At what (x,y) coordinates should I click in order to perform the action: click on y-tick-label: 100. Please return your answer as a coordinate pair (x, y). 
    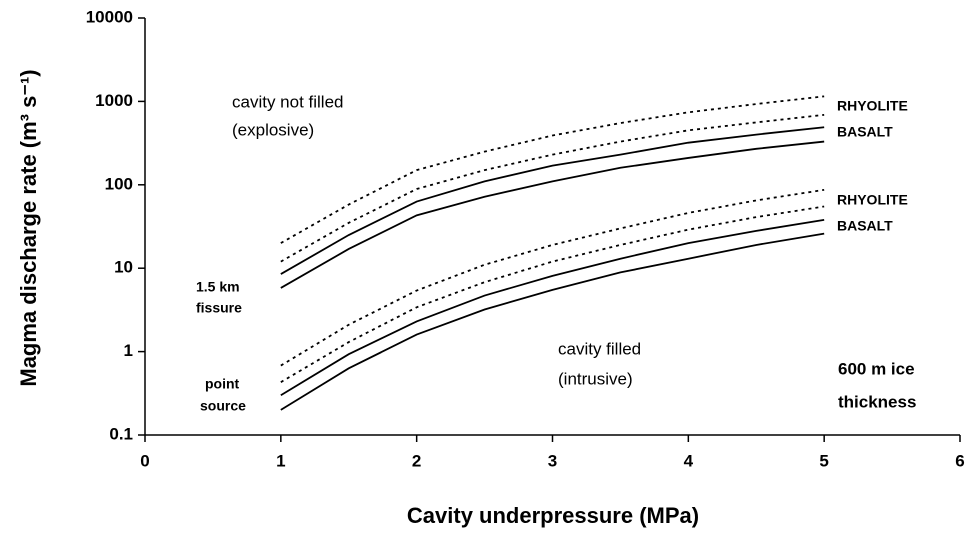
    Looking at the image, I should click on (119, 183).